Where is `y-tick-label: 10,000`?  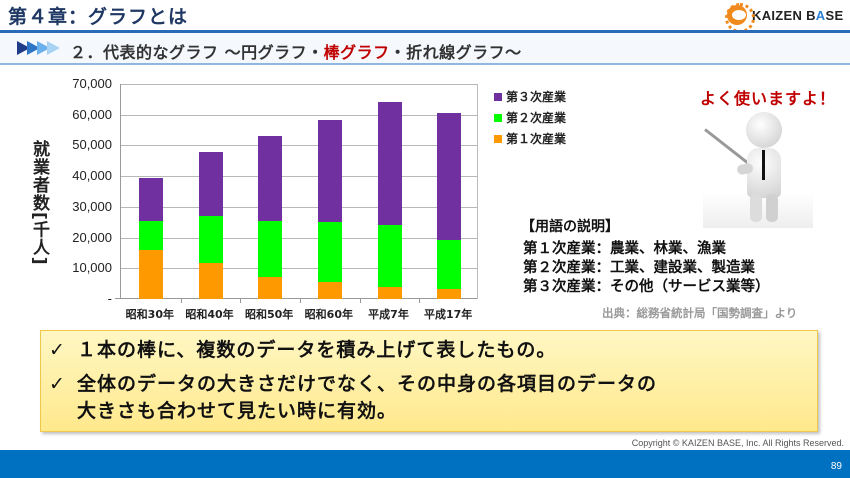
y-tick-label: 10,000 is located at coordinates (92, 268).